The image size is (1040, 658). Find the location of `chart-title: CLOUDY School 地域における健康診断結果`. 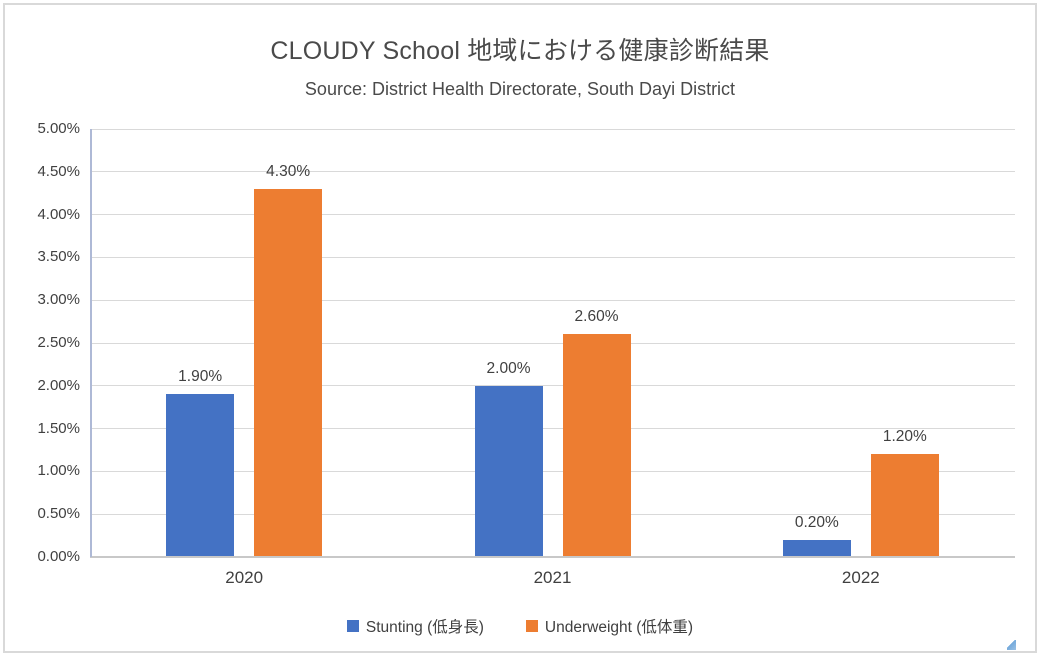

chart-title: CLOUDY School 地域における健康診断結果 is located at coordinates (520, 51).